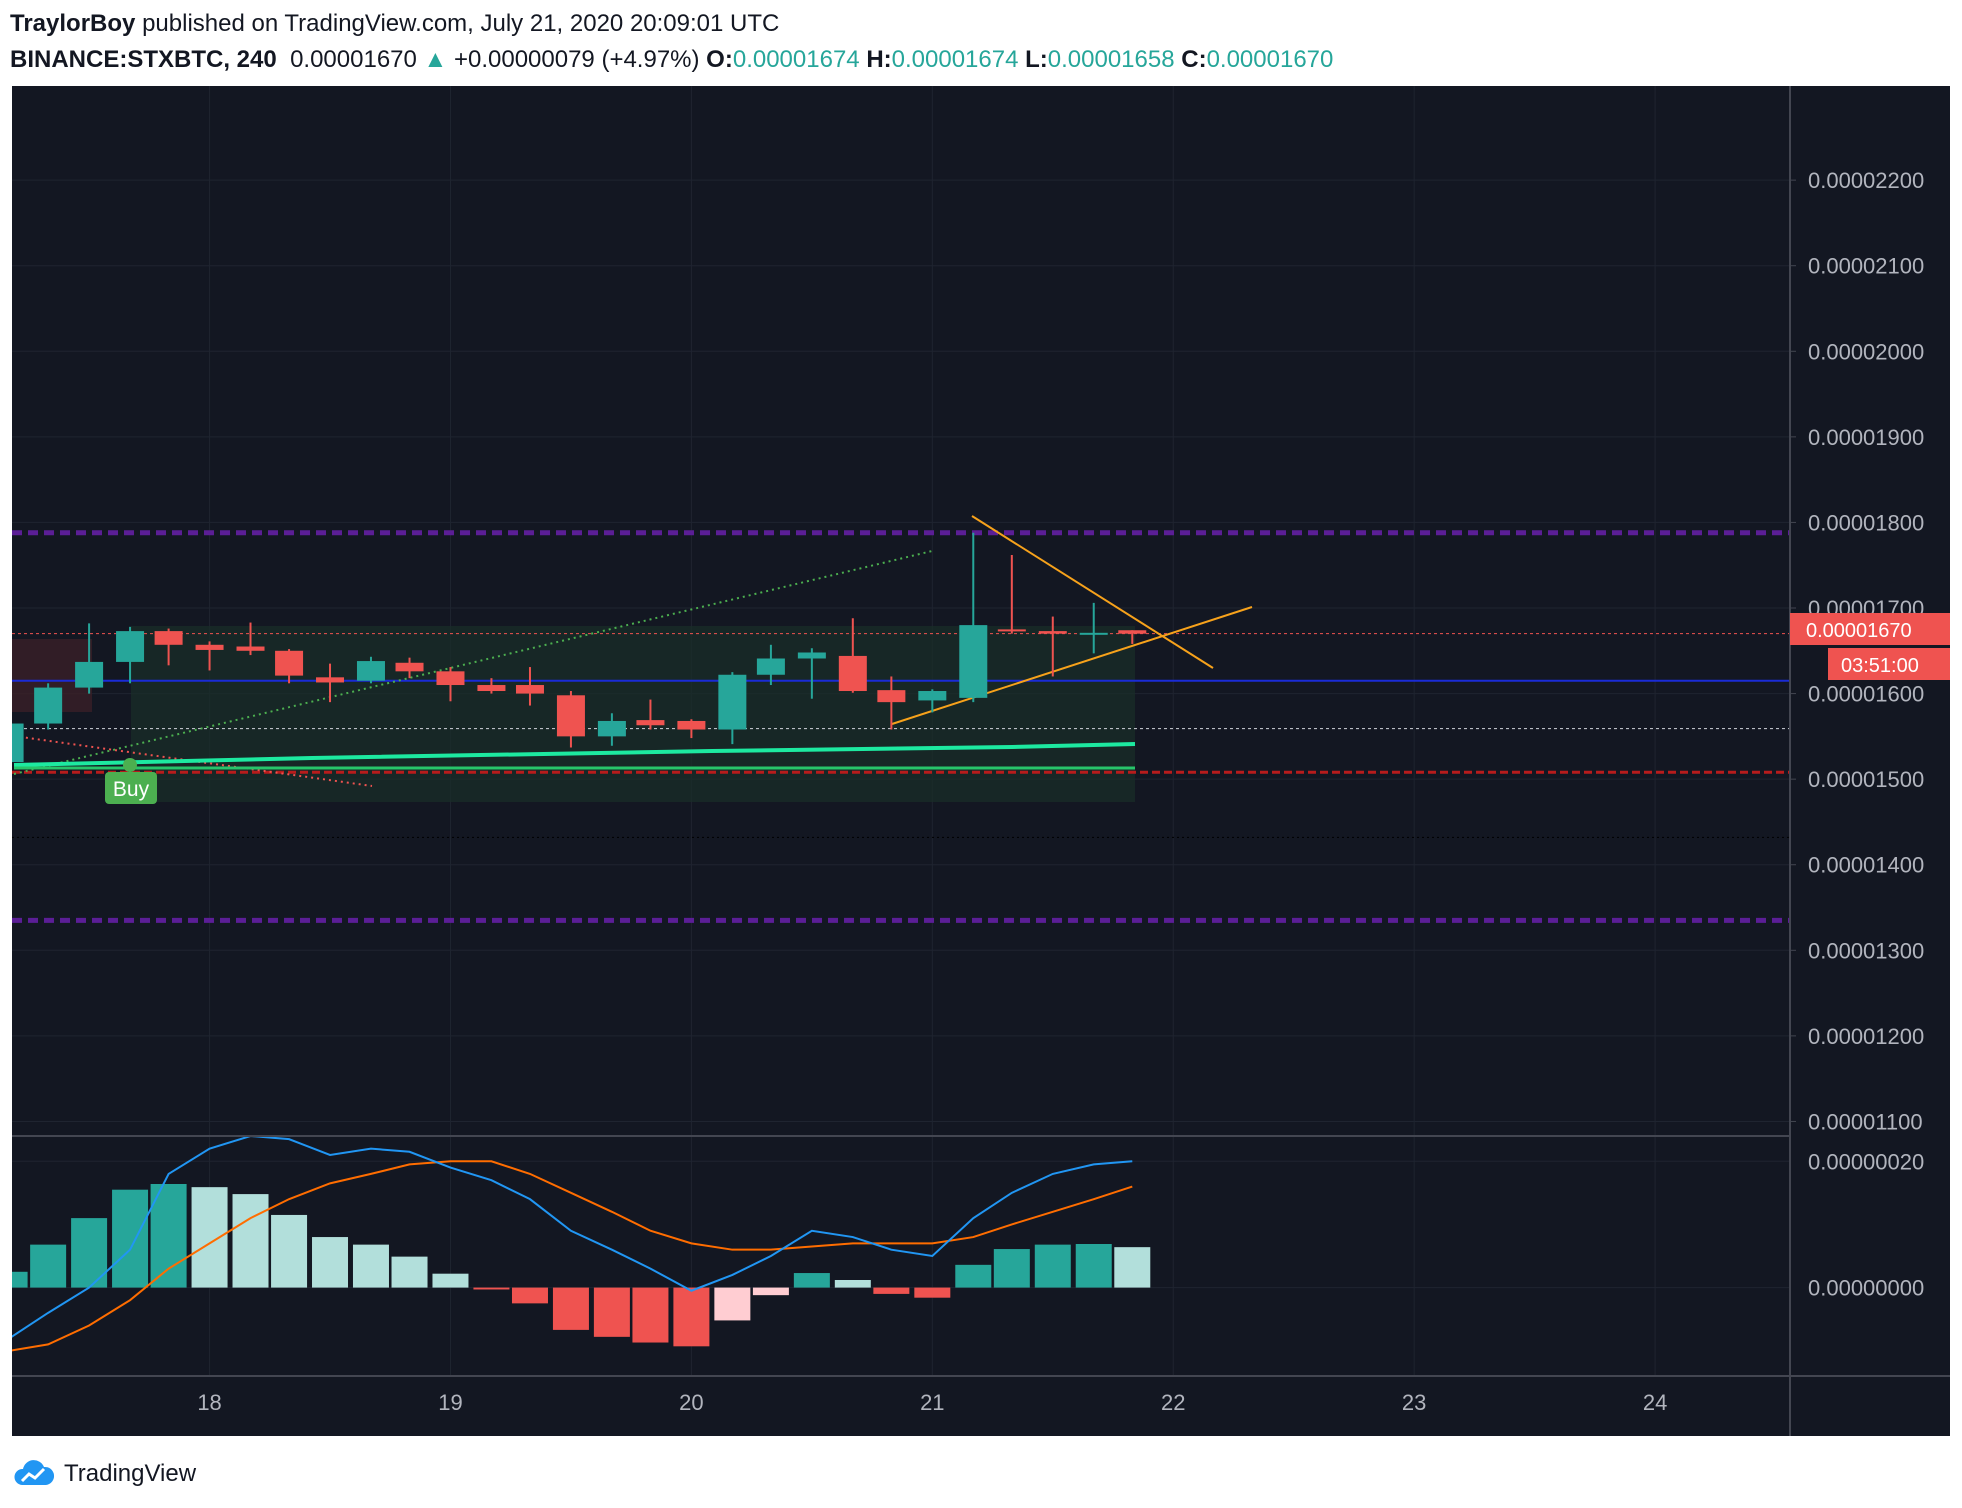  What do you see at coordinates (1866, 522) in the screenshot?
I see `price-tick-label: 0.00001800` at bounding box center [1866, 522].